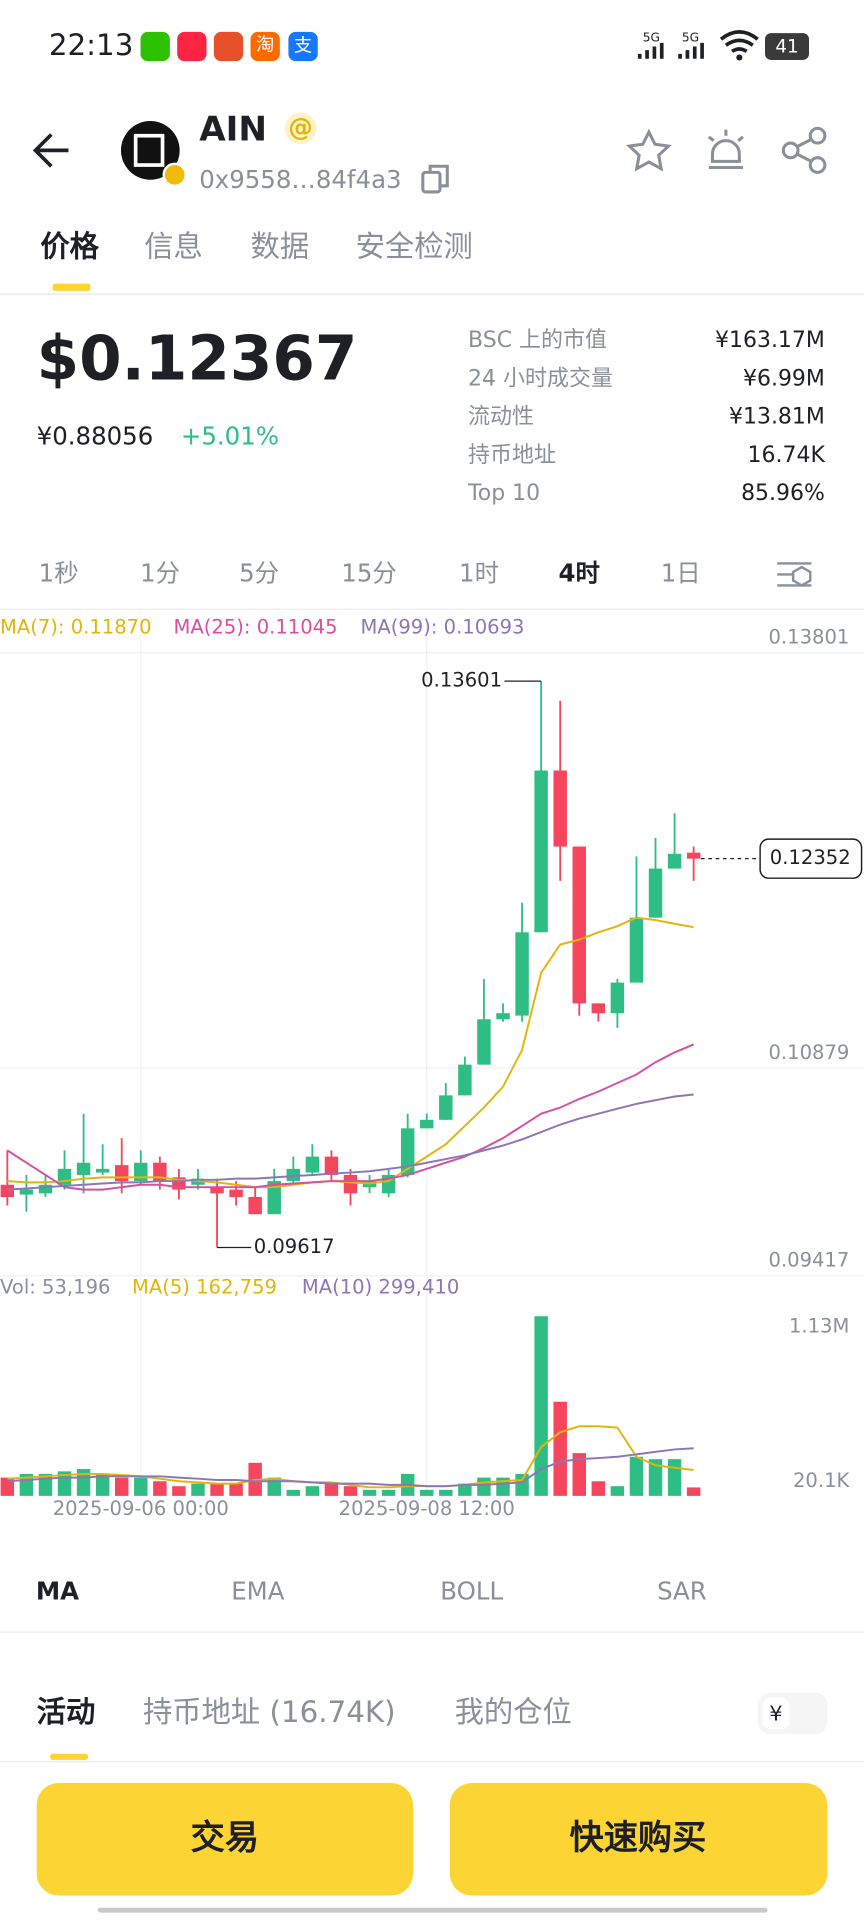 This screenshot has width=864, height=1920. Describe the element at coordinates (503, 493) in the screenshot. I see `stat-label: Top 10` at that location.